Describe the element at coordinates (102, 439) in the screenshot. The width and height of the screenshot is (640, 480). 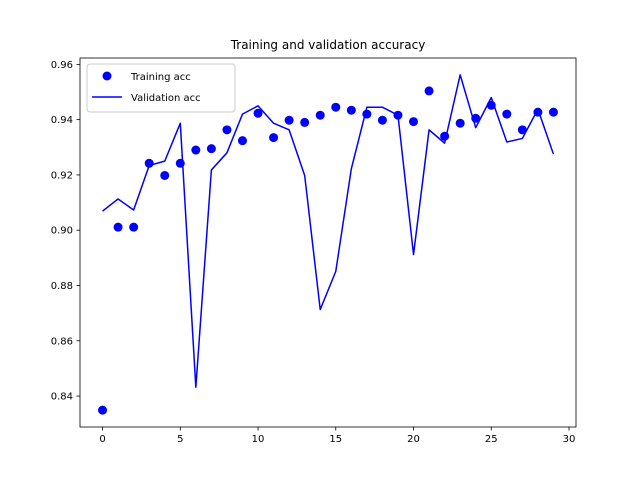
I see `x-tick-label-0: 0` at that location.